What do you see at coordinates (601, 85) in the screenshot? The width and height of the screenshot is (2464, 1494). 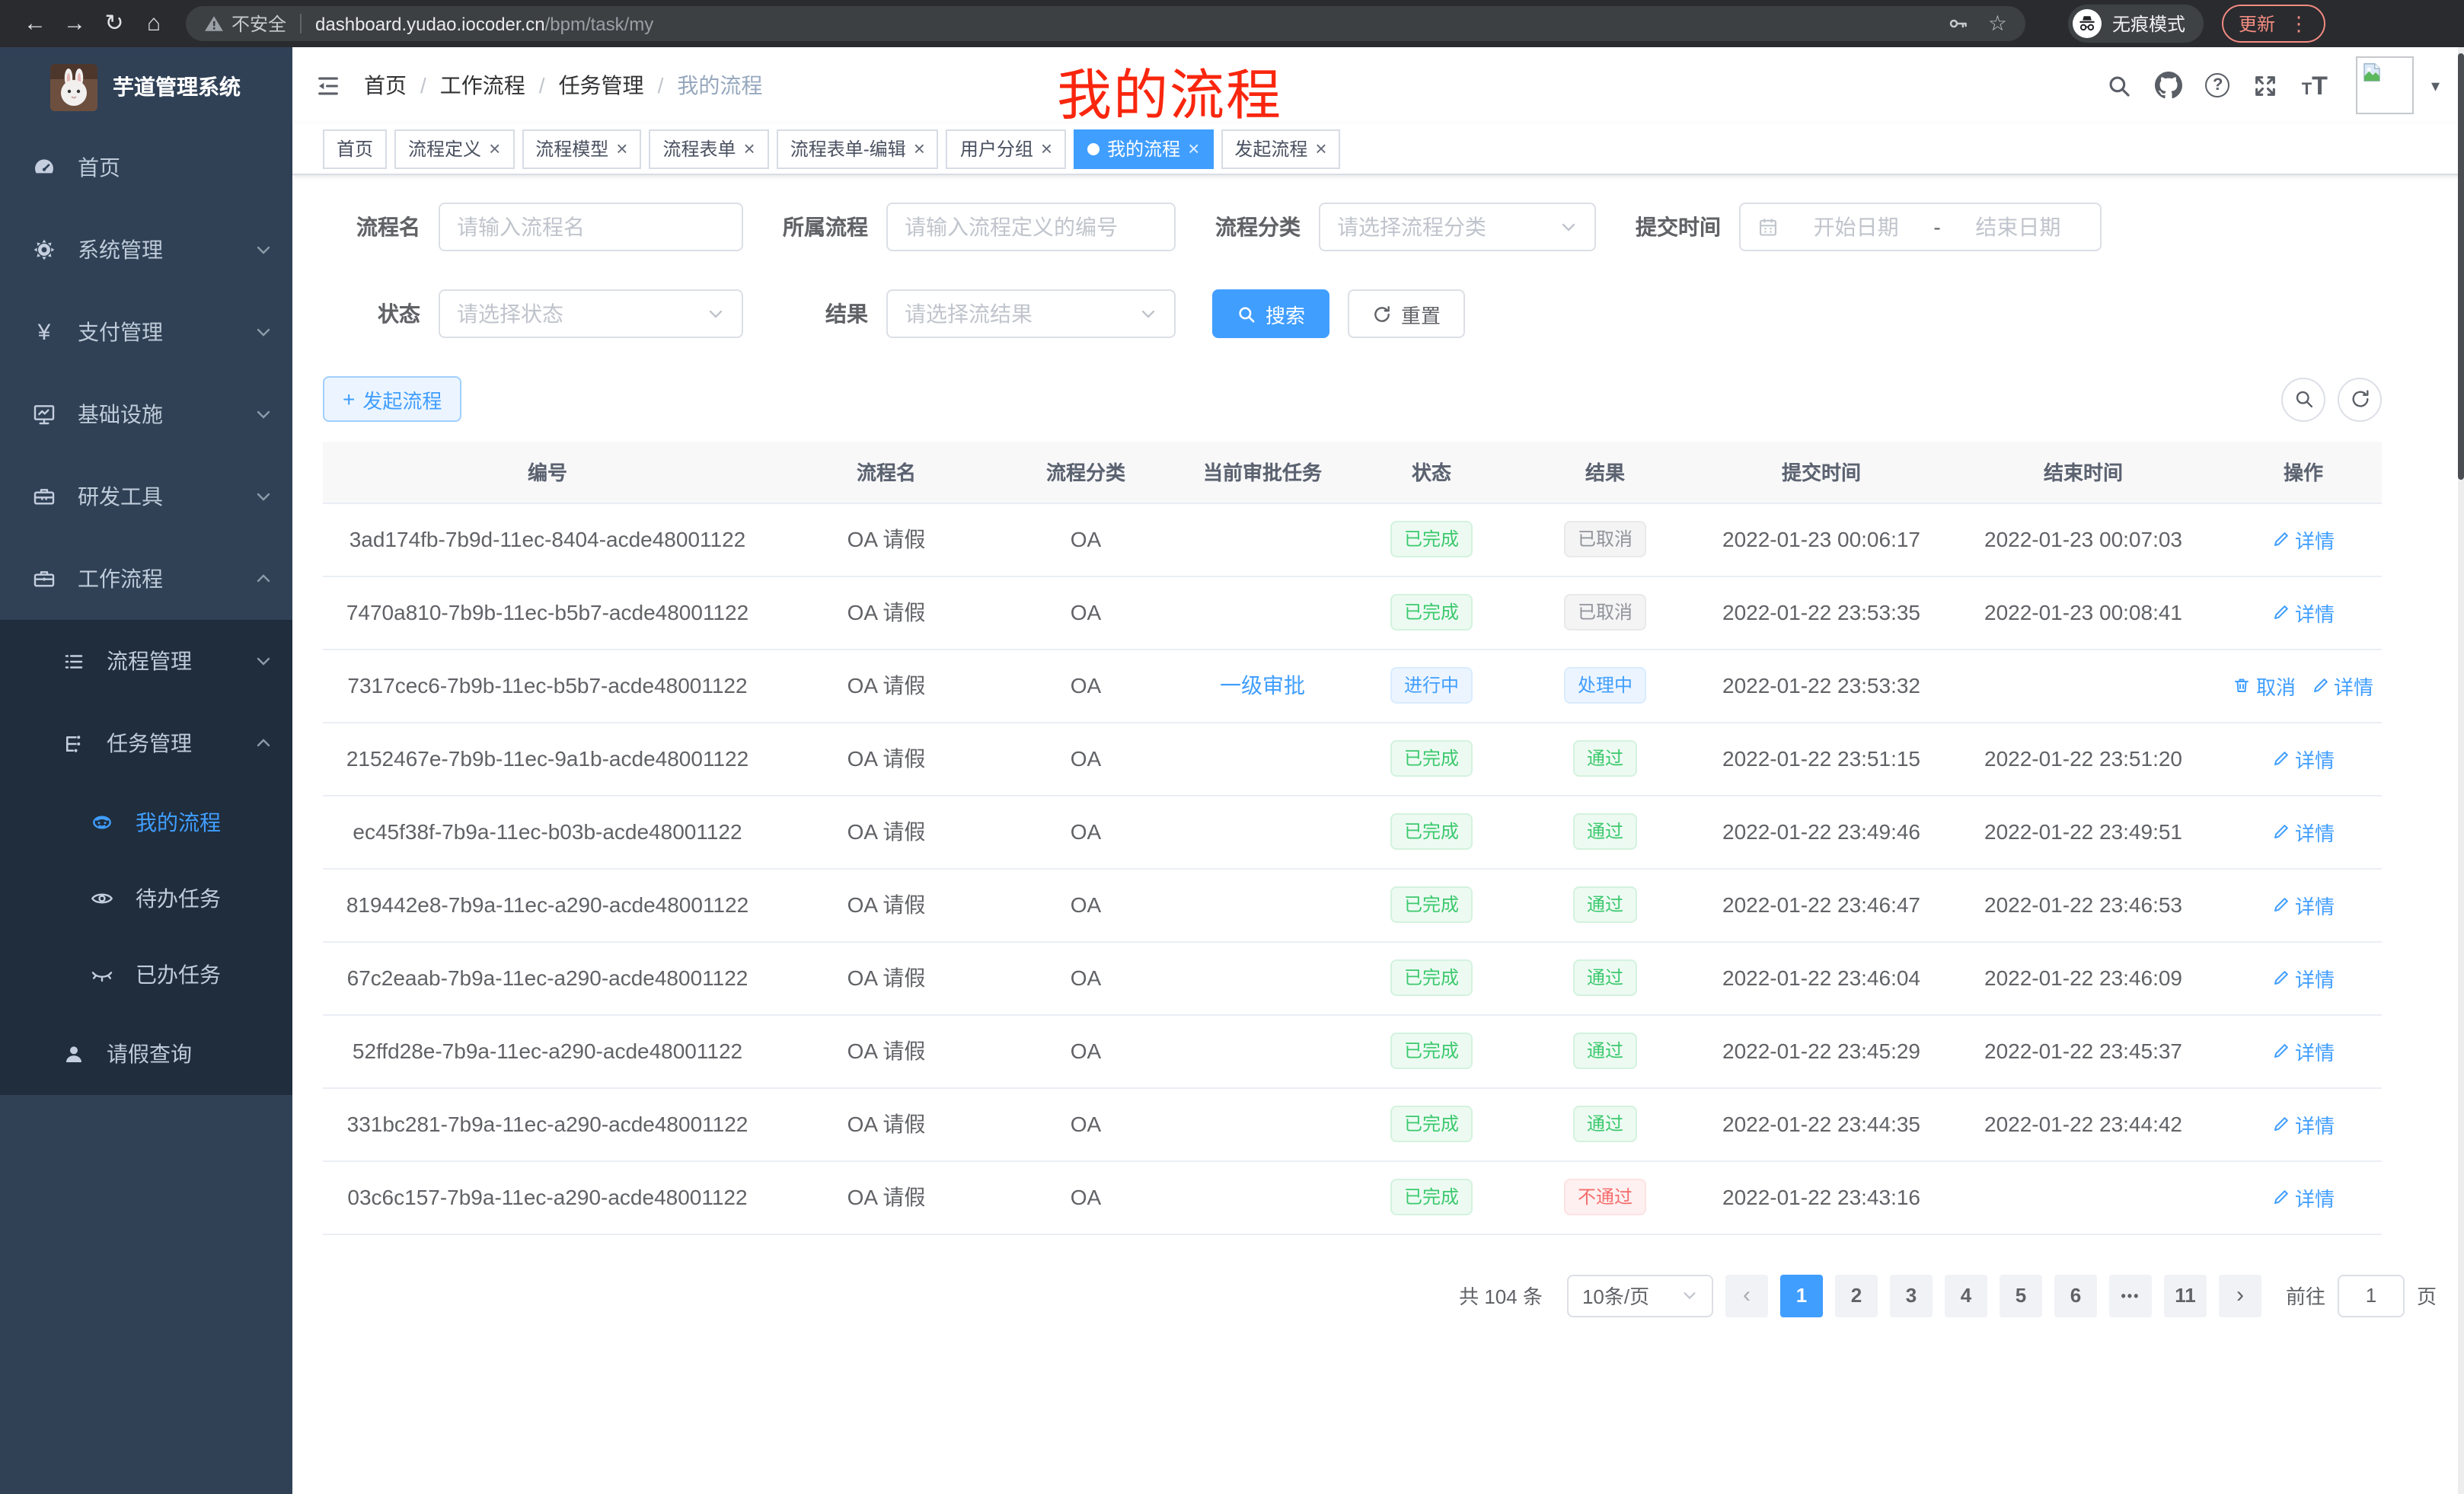 I see `breadcrumb-item-task-management: 任务管理` at bounding box center [601, 85].